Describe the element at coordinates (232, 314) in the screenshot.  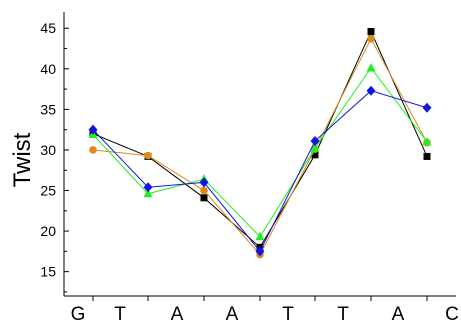
I see `x-category-label-3: A` at that location.